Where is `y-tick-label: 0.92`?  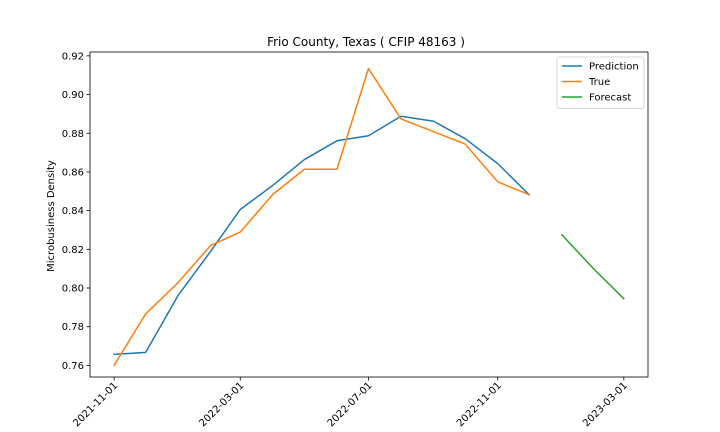 y-tick-label: 0.92 is located at coordinates (73, 56).